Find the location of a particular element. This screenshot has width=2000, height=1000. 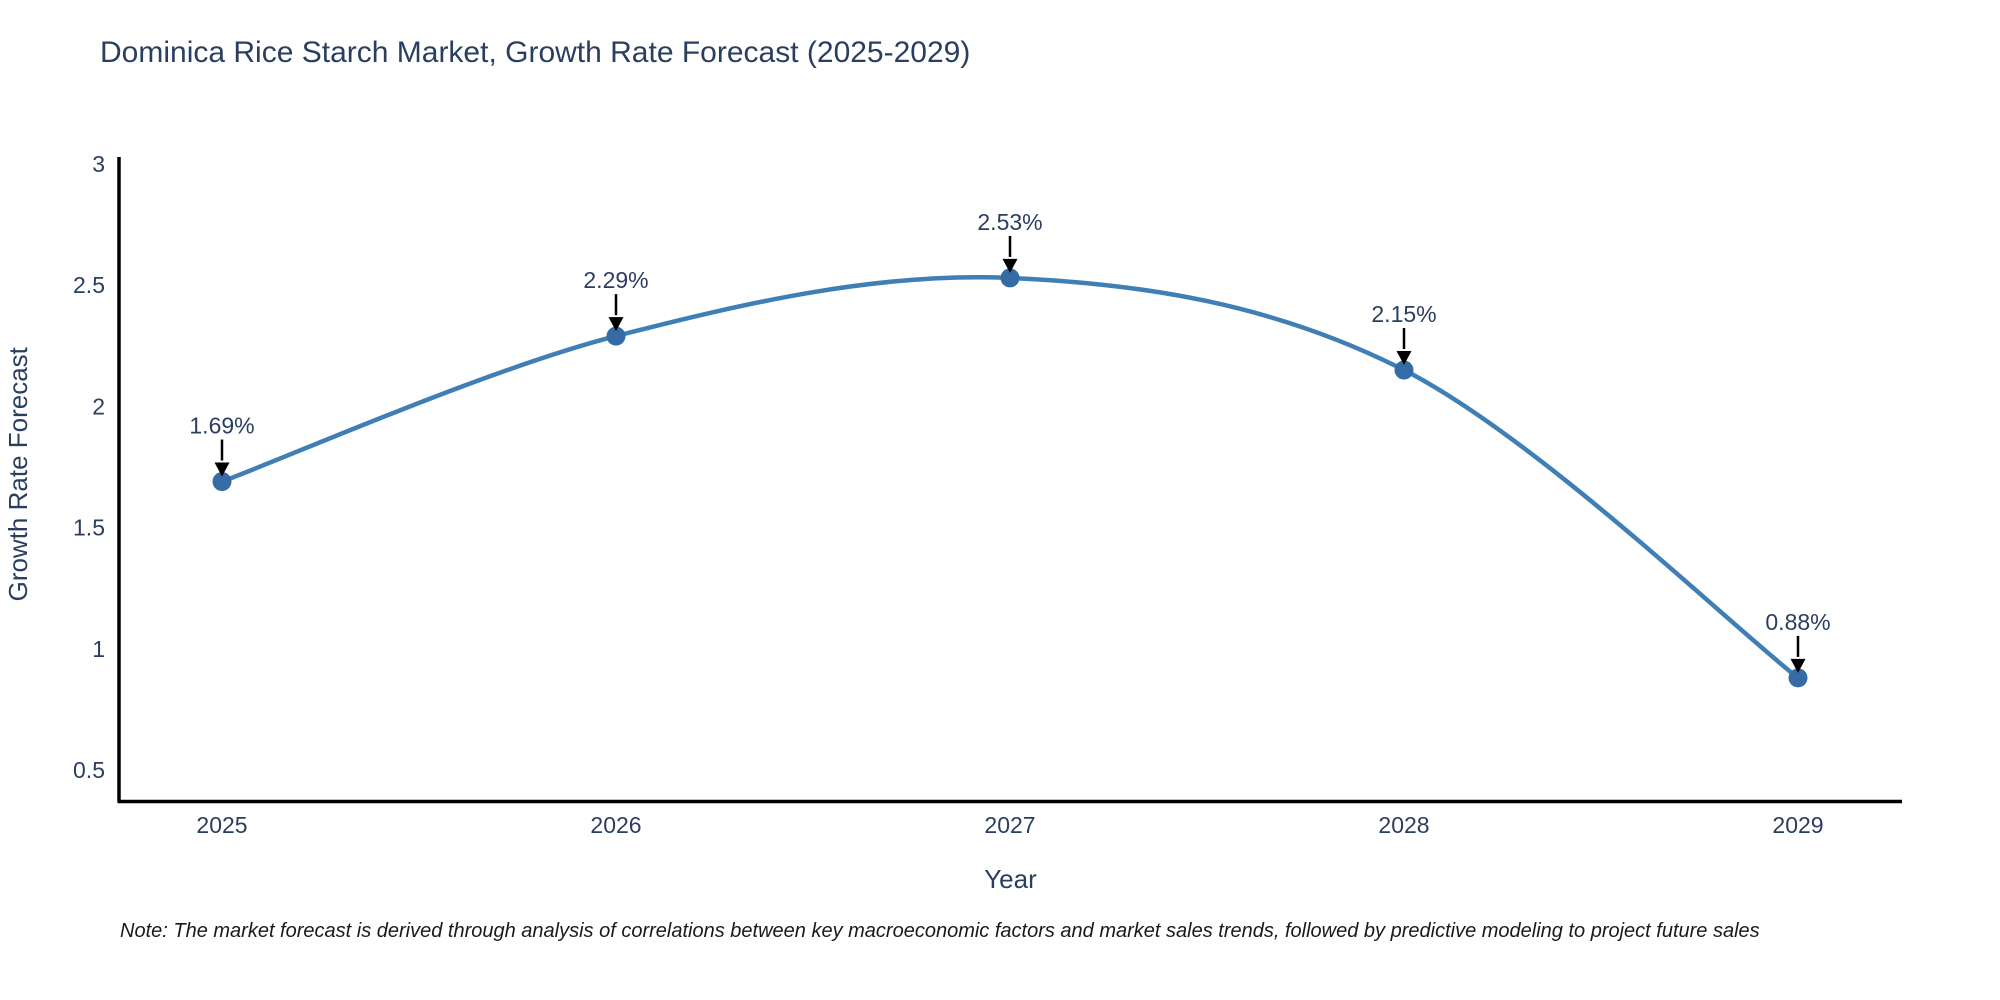

y-tick-label: 3 is located at coordinates (98, 164).